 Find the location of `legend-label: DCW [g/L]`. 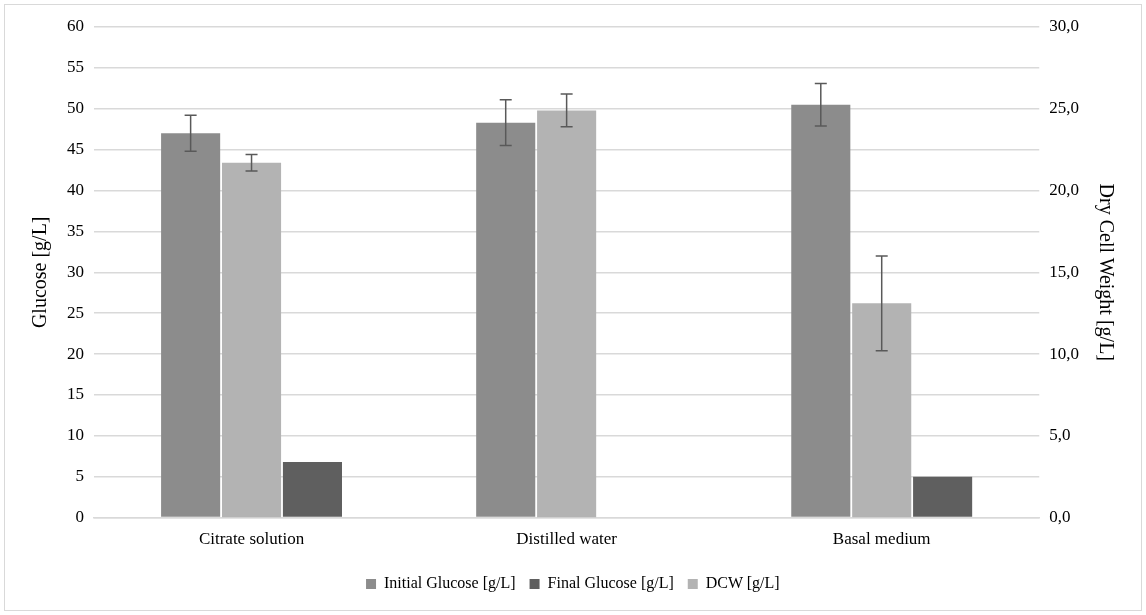

legend-label: DCW [g/L] is located at coordinates (742, 583).